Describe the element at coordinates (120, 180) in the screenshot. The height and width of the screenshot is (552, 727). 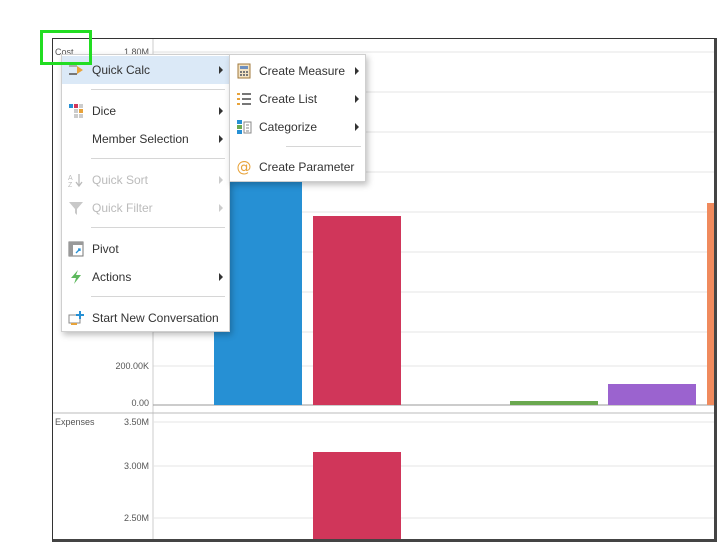
I see `menu-item-label: Quick Sort` at that location.